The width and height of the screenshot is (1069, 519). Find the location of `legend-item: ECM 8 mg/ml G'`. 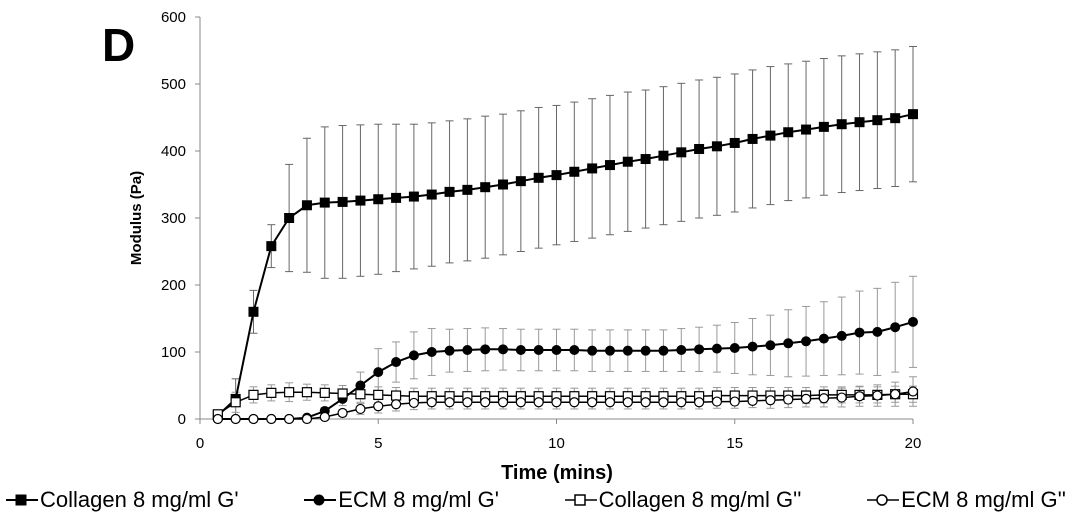

legend-item: ECM 8 mg/ml G' is located at coordinates (401, 500).